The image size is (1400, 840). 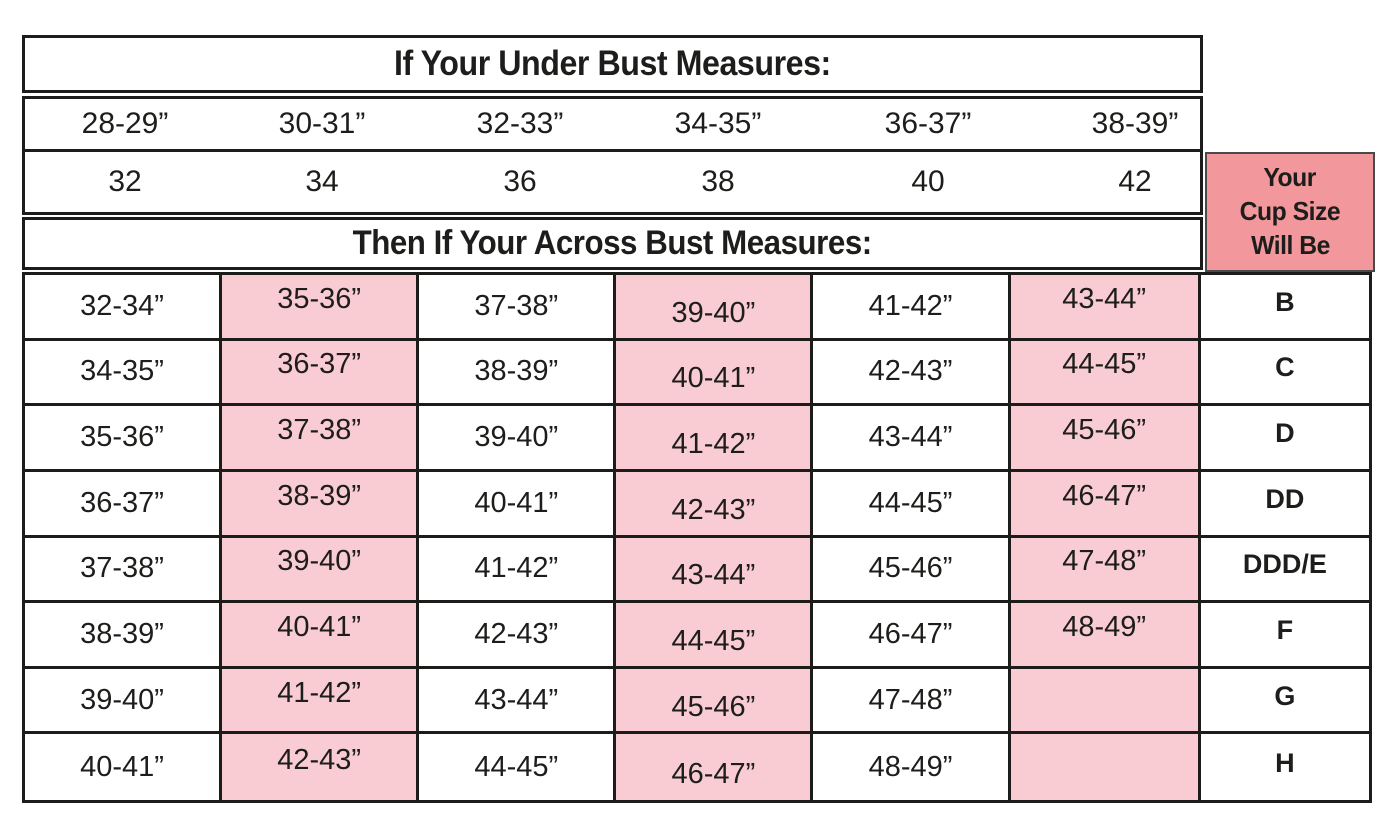 I want to click on cup-size-cell: DDD/E, so click(x=1284, y=571).